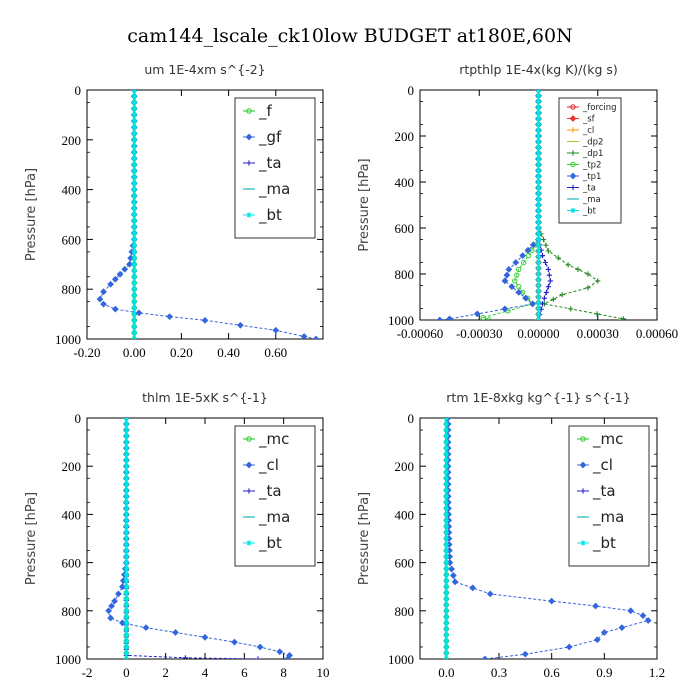 The width and height of the screenshot is (700, 700). What do you see at coordinates (538, 333) in the screenshot?
I see `x-tick-label: 0.00000` at bounding box center [538, 333].